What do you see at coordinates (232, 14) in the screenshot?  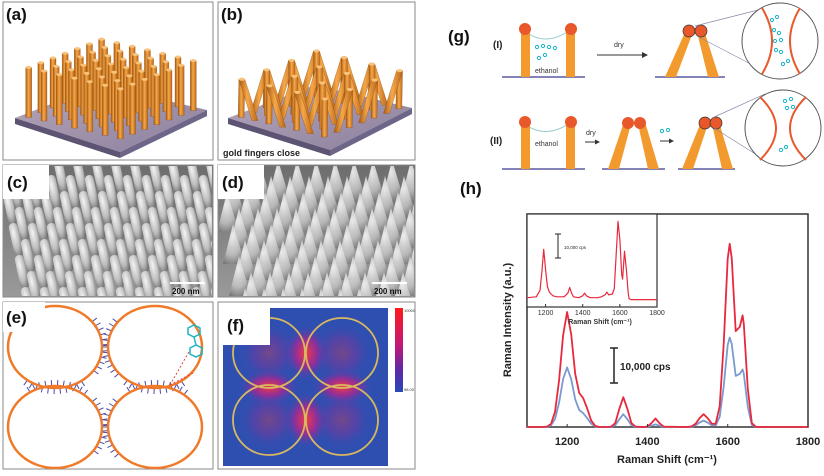 I see `panel-label-b: (b)` at bounding box center [232, 14].